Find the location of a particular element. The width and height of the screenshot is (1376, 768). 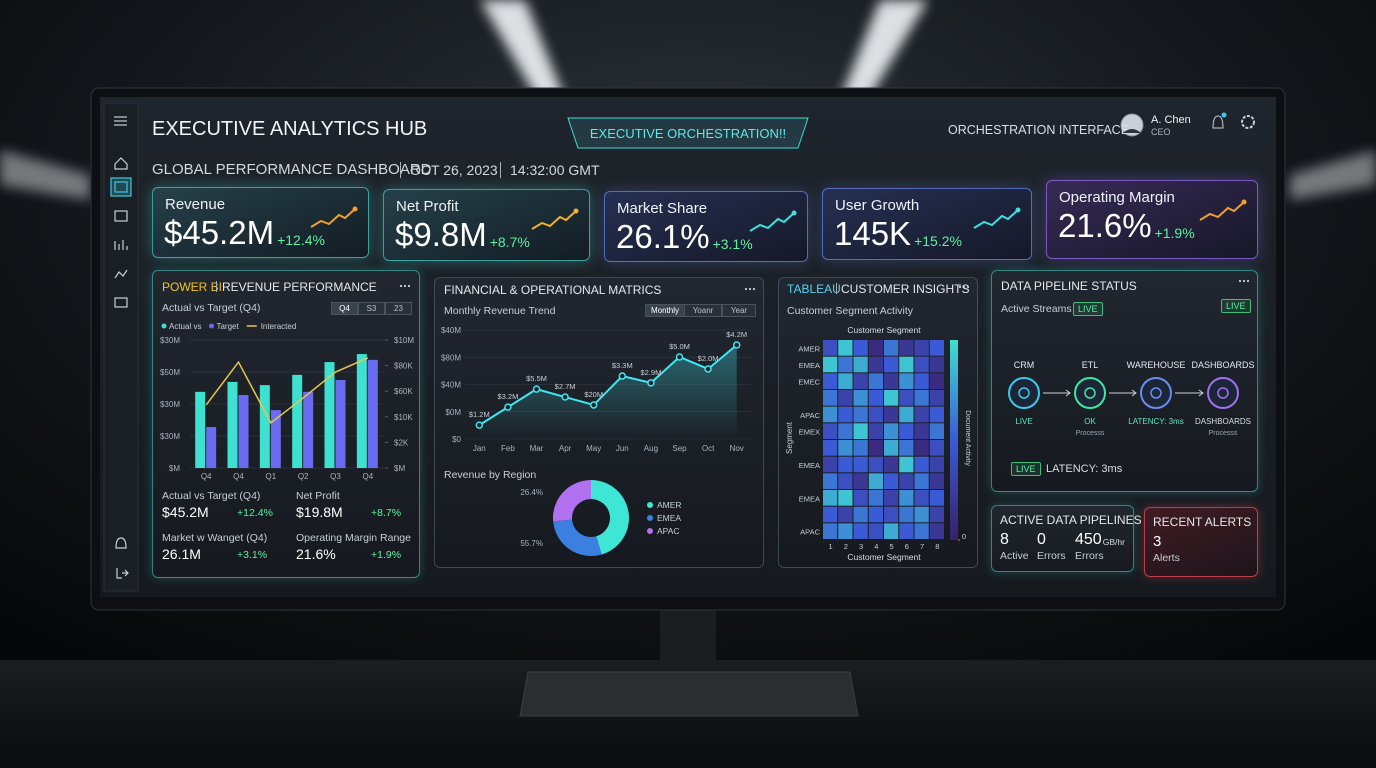

screen-icon is located at coordinates (121, 302).